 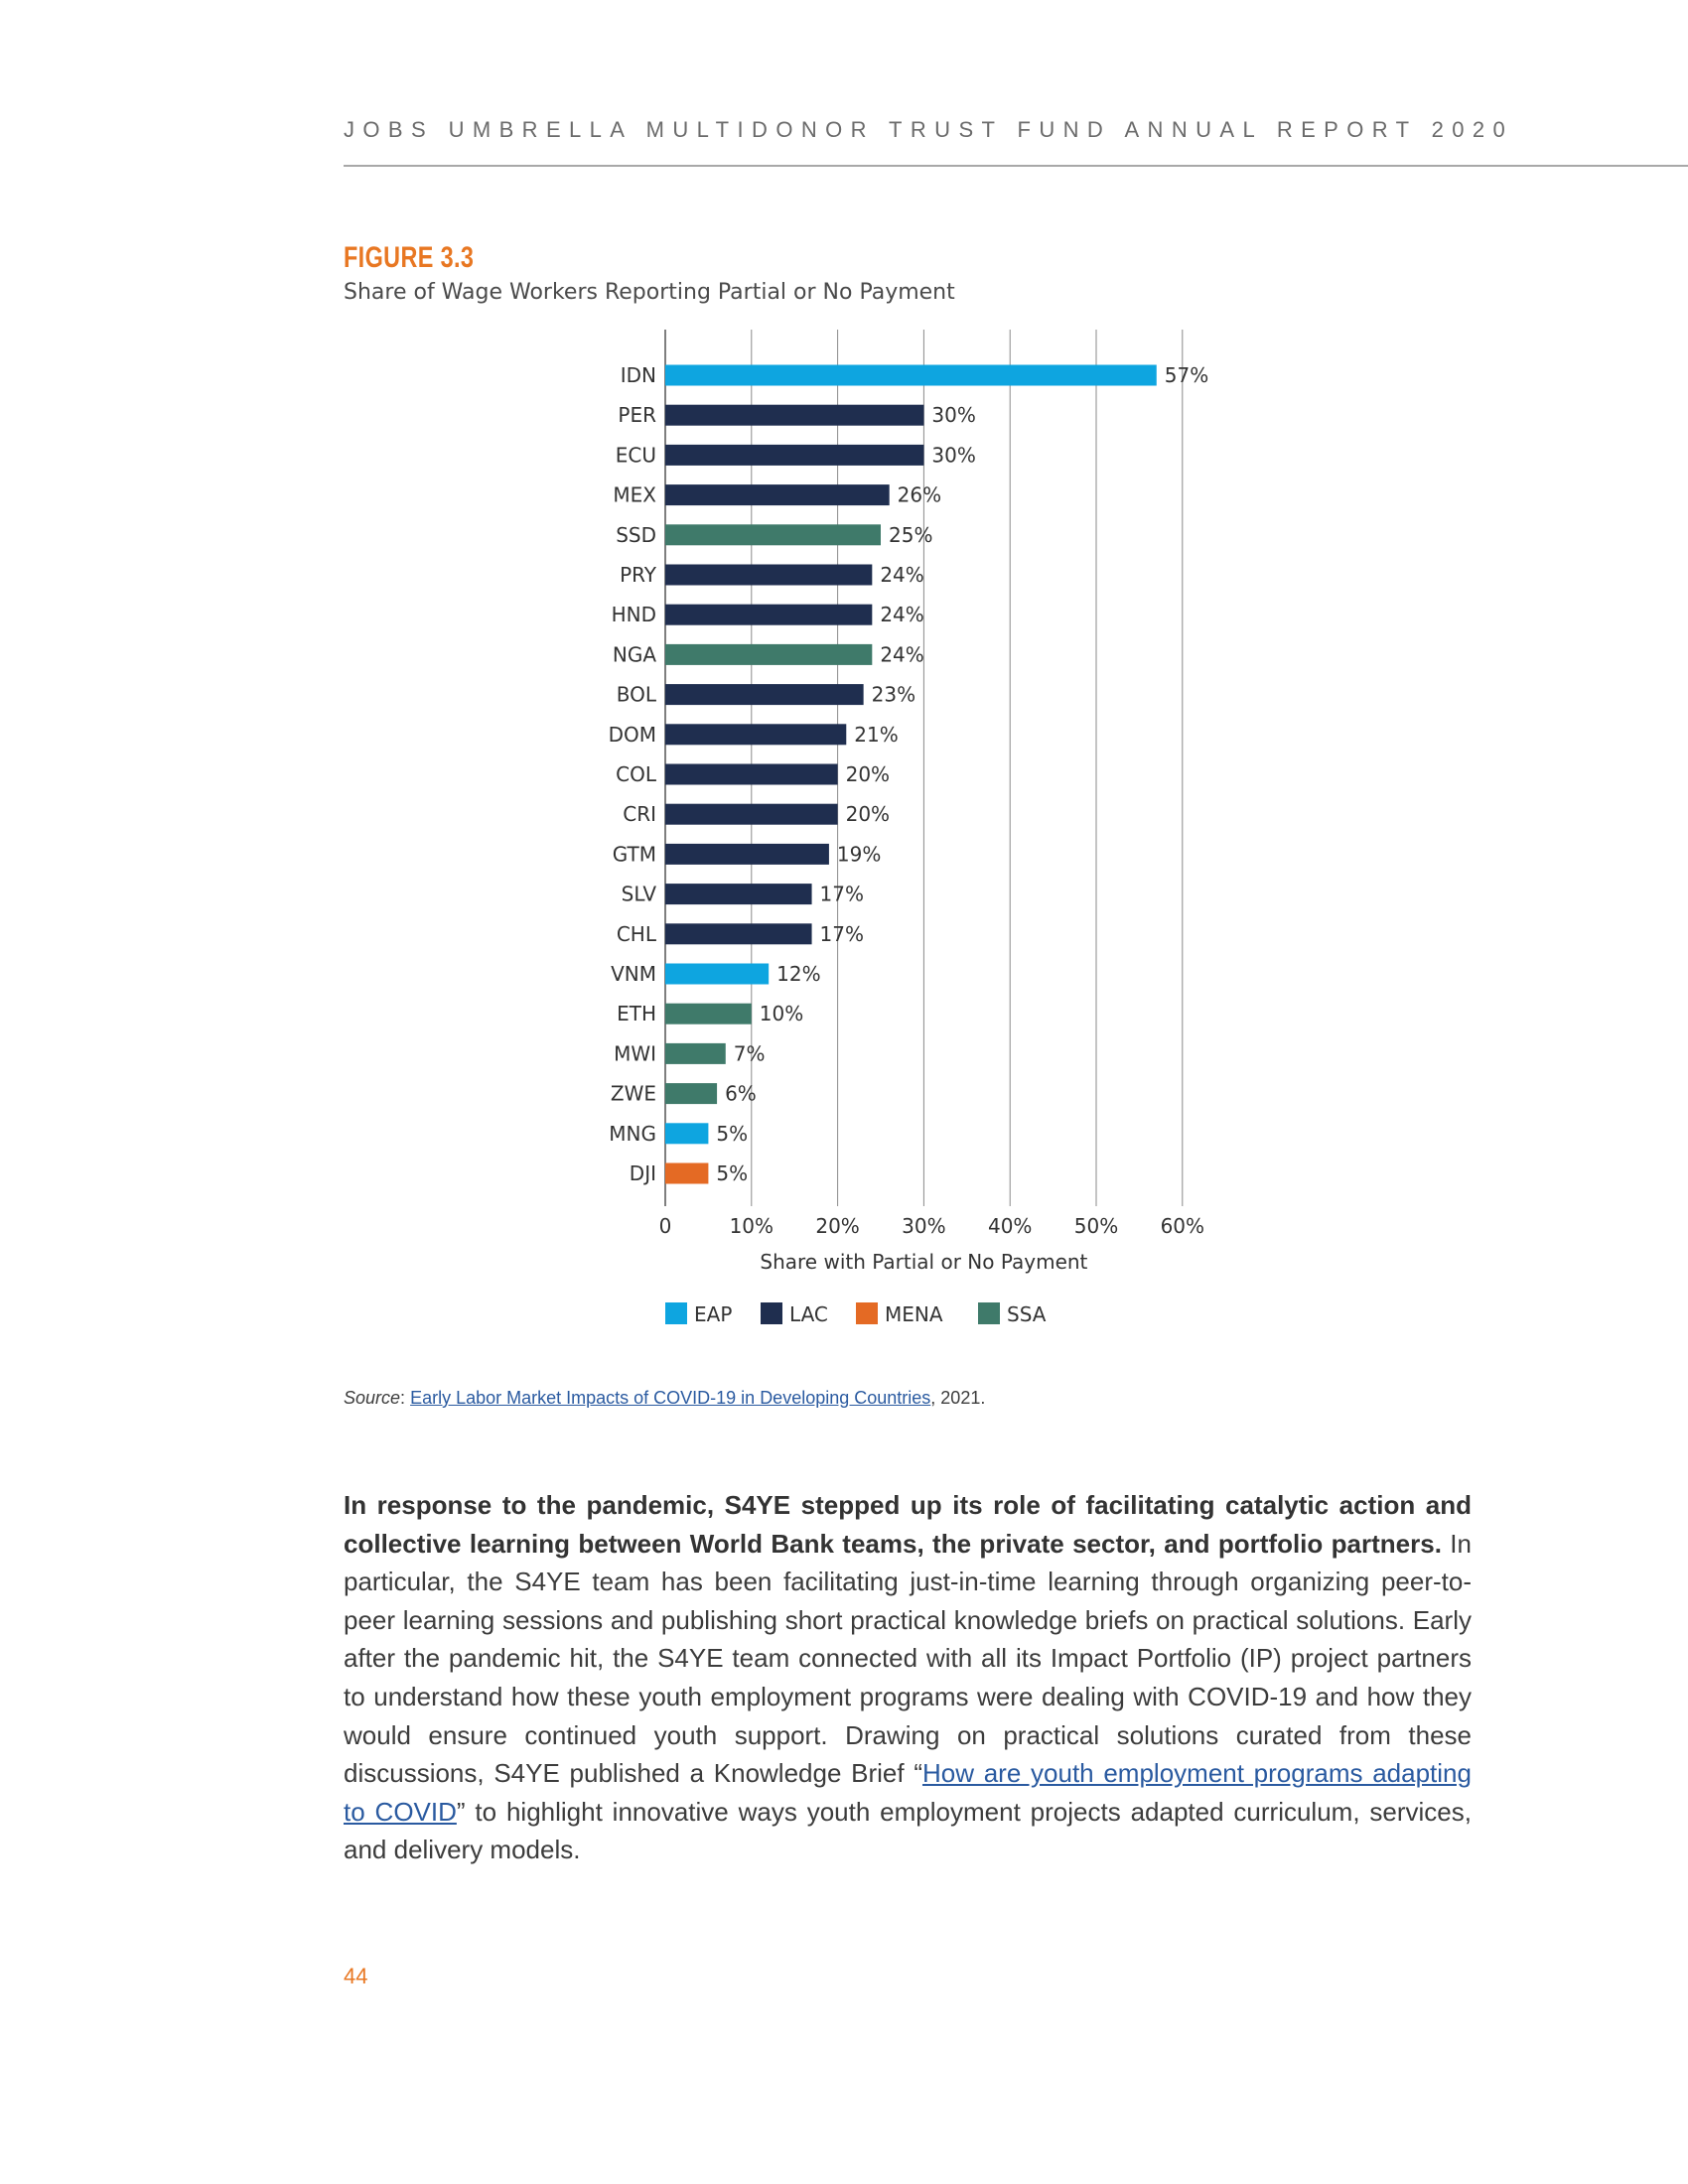 I want to click on page-number: 44, so click(x=356, y=1976).